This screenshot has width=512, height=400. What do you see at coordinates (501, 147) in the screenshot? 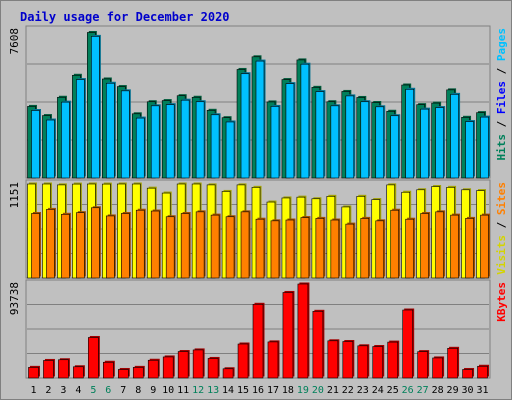
I see `panel-top-legend-part-0: Hits` at bounding box center [501, 147].